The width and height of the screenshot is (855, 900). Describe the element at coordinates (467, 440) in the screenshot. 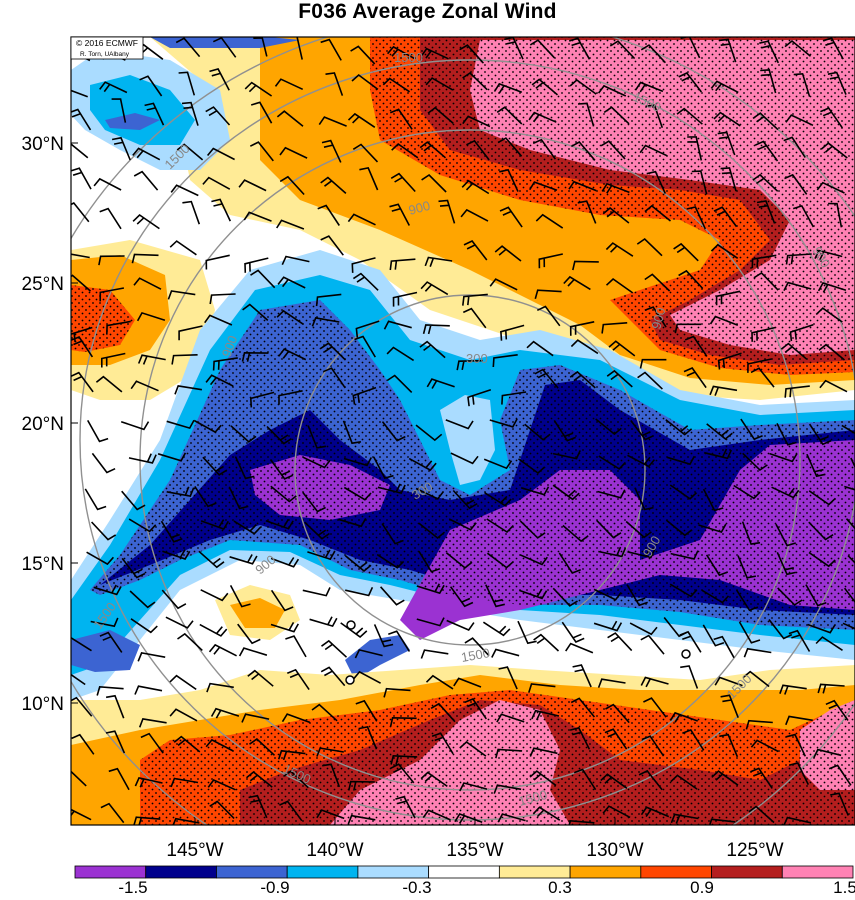

I see `neg-wedge` at that location.